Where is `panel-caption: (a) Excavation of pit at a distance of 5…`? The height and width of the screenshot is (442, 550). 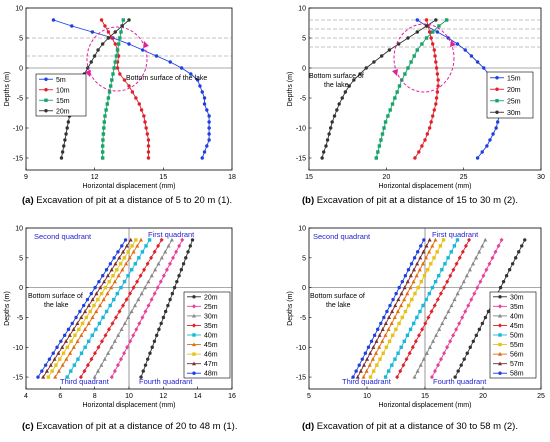 panel-caption: (a) Excavation of pit at a distance of 5… is located at coordinates (127, 200).